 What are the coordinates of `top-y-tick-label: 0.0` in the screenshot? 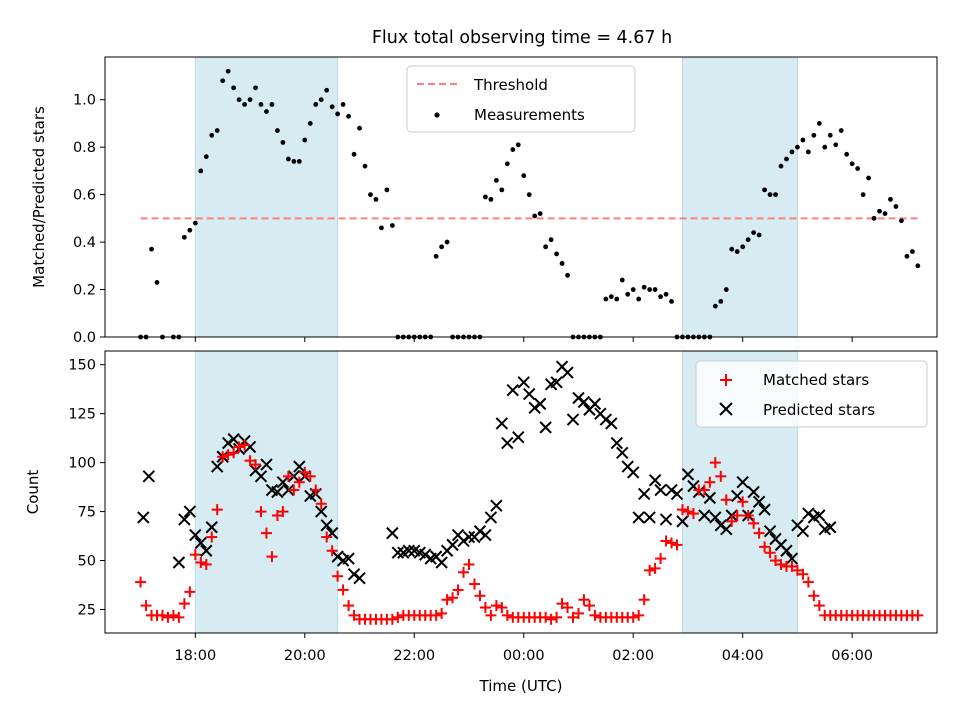 It's located at (84, 338).